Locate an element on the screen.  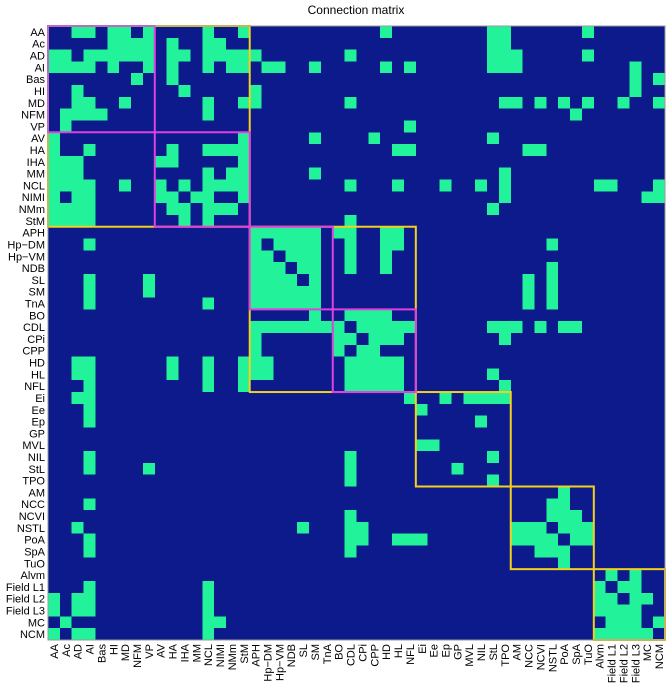
y-tick-label: Field L1 is located at coordinates (25, 588).